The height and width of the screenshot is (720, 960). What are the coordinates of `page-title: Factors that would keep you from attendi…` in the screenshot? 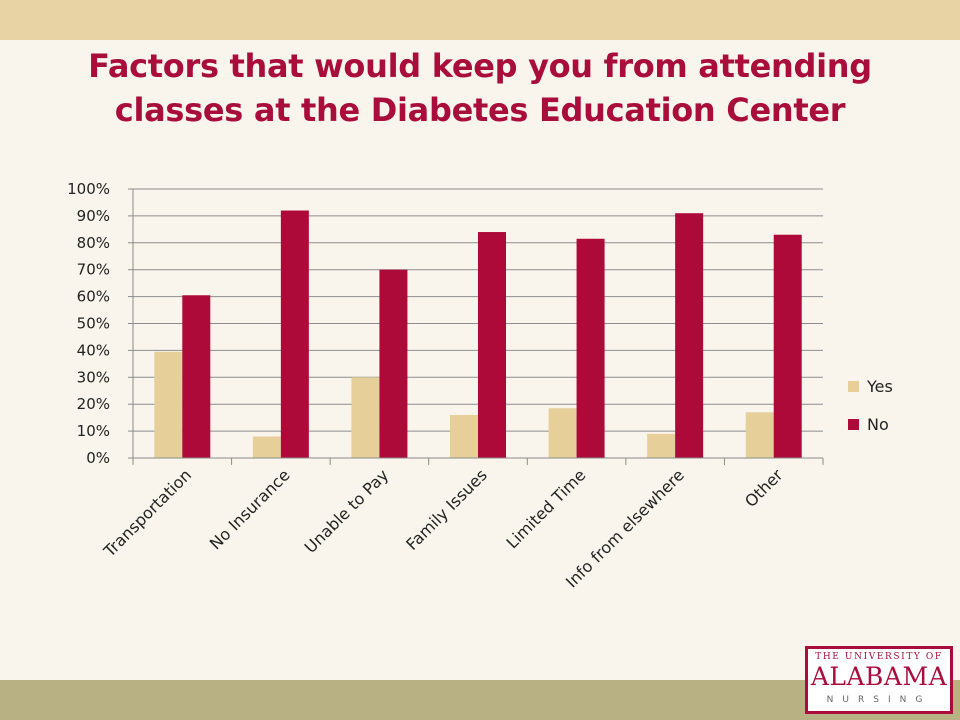 It's located at (480, 88).